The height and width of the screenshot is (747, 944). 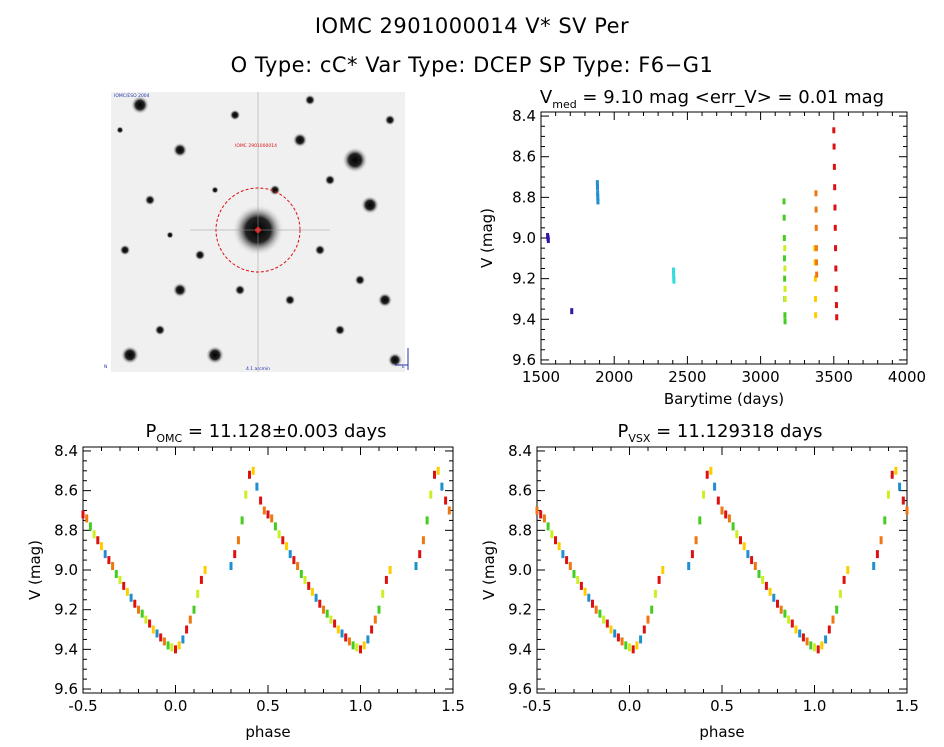 What do you see at coordinates (724, 399) in the screenshot?
I see `lightcurve-xlabel: Barytime (days)` at bounding box center [724, 399].